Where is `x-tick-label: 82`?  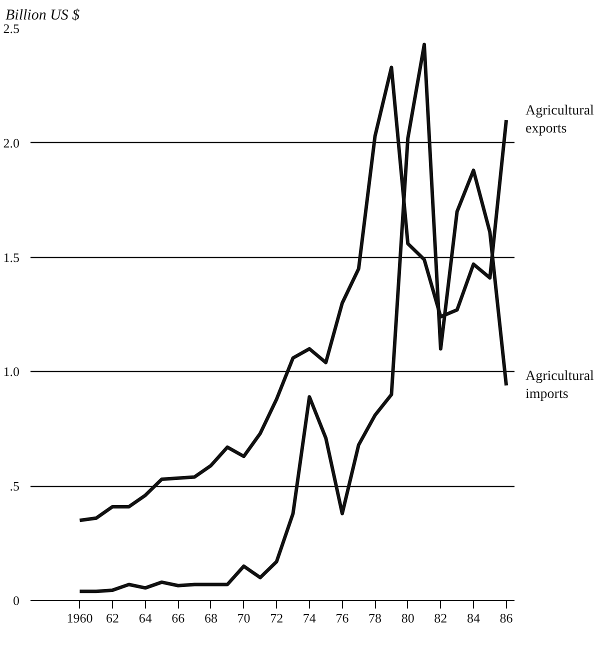
x-tick-label: 82 is located at coordinates (441, 618).